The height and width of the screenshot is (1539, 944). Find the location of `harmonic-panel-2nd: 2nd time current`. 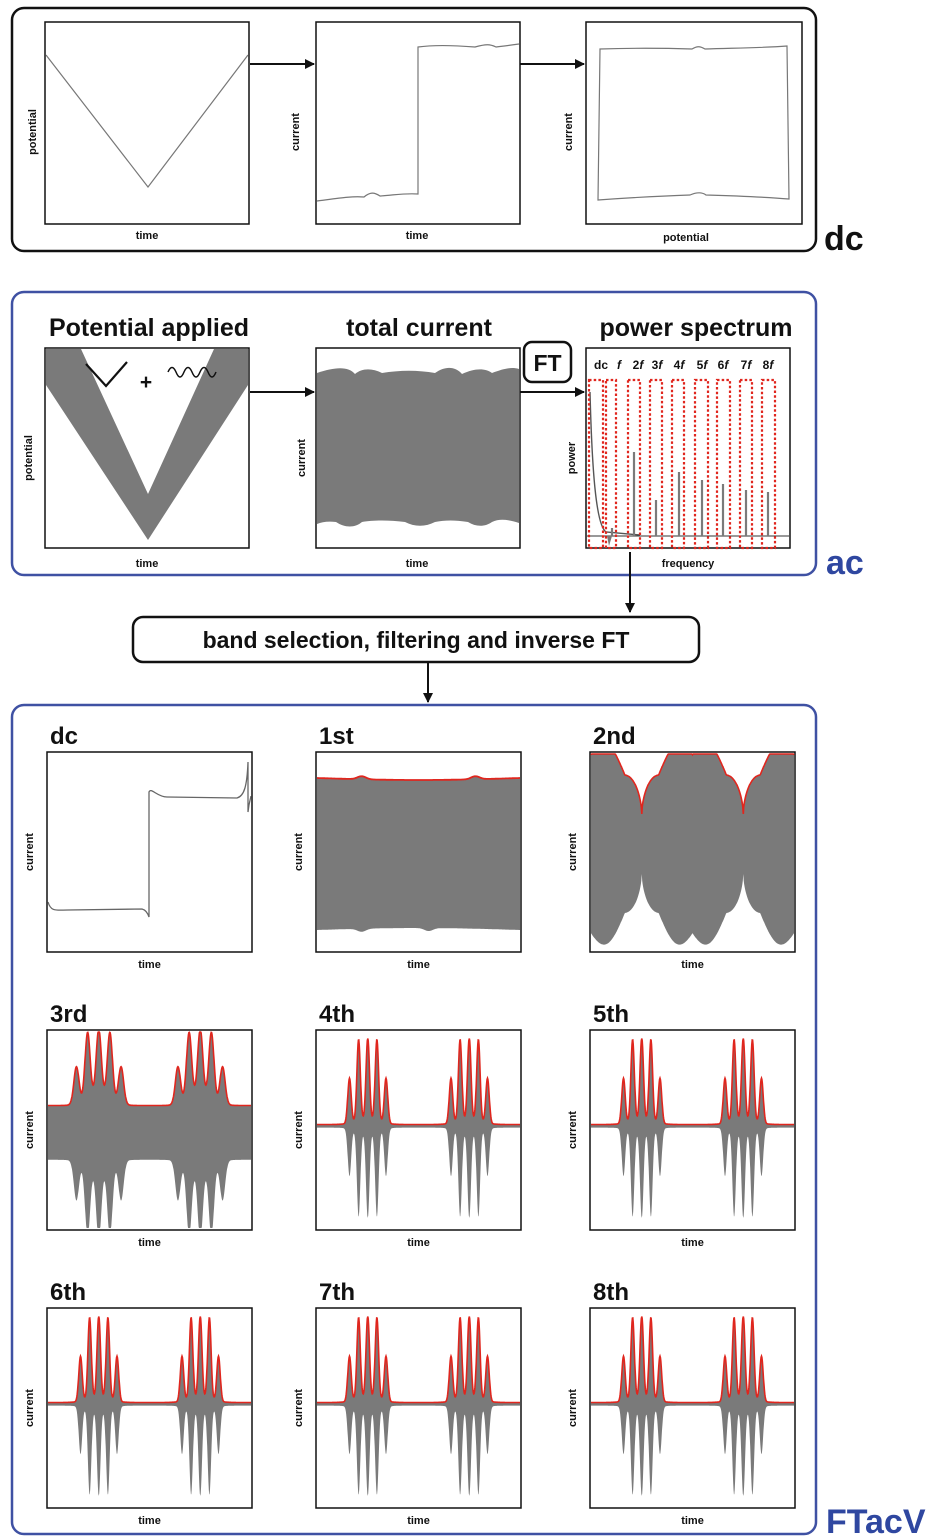

harmonic-panel-2nd: 2nd time current is located at coordinates (681, 847).